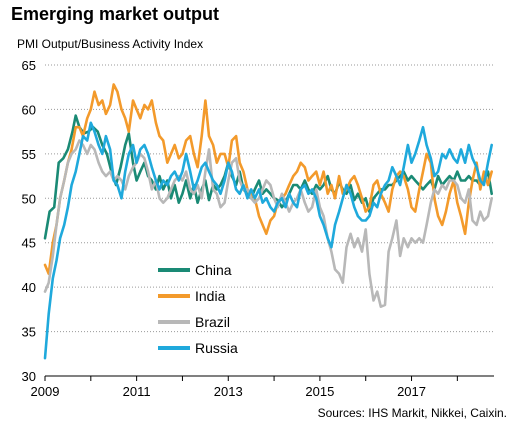  Describe the element at coordinates (115, 14) in the screenshot. I see `chart-title: Emerging market output` at that location.